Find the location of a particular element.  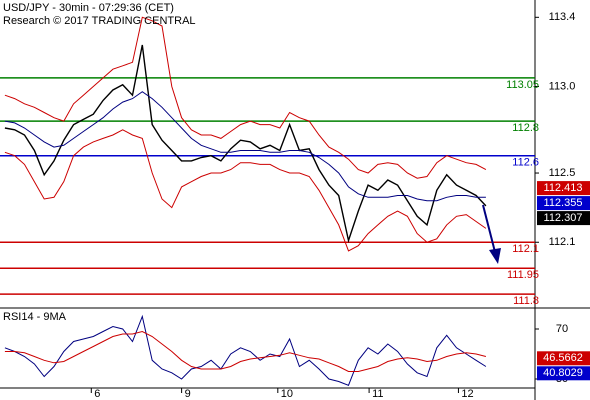

indicator-title: RSI14 - 9MA is located at coordinates (35, 317).